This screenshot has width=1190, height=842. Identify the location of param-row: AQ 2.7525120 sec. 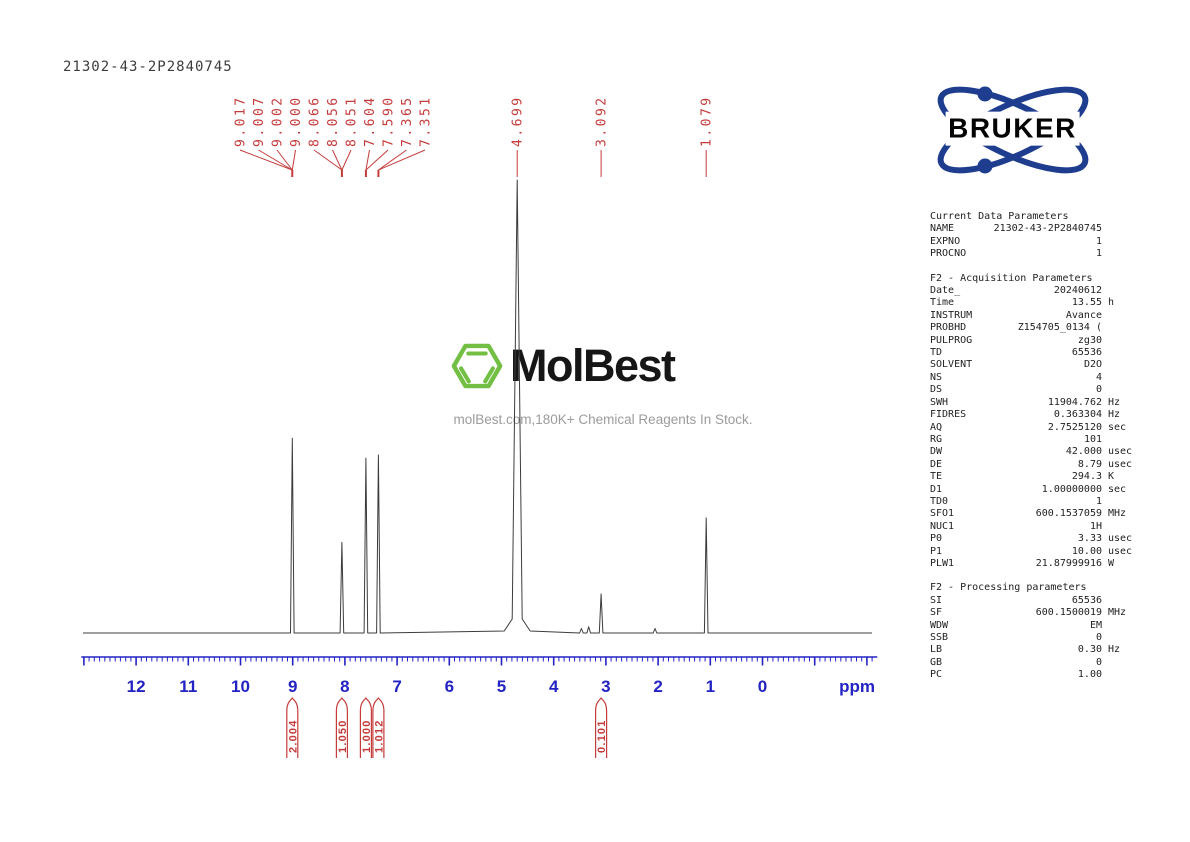
(1042, 428).